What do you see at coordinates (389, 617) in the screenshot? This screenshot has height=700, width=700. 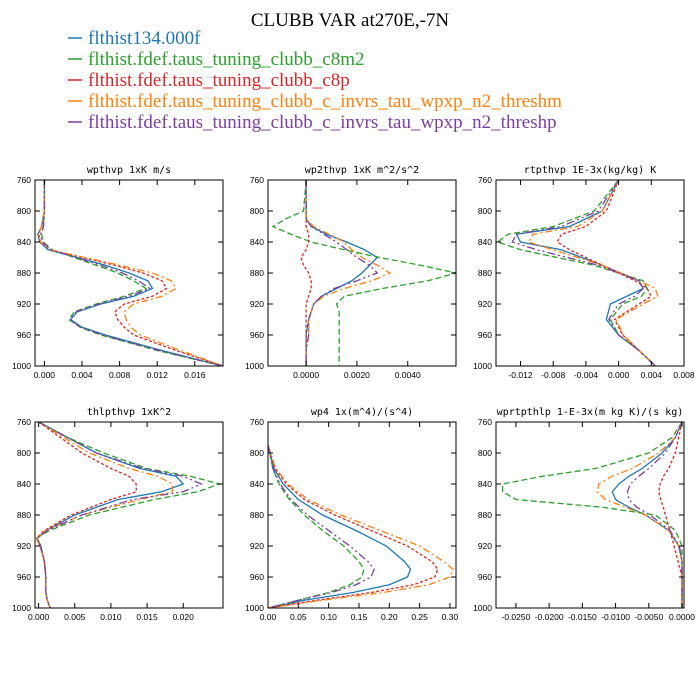 I see `x-tick-label: 0.20` at bounding box center [389, 617].